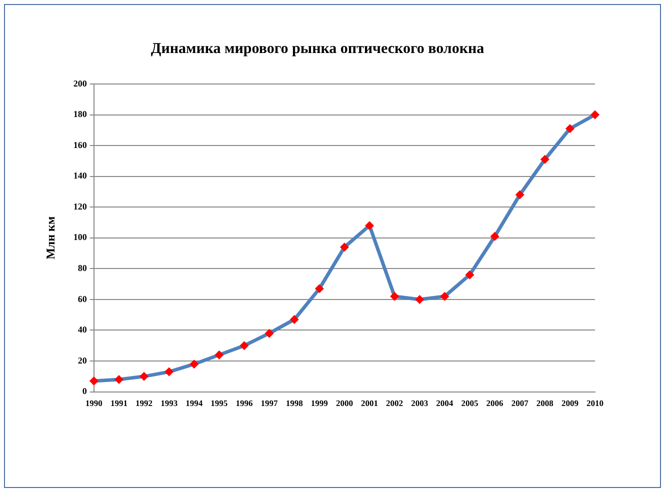 The height and width of the screenshot is (492, 667). What do you see at coordinates (520, 403) in the screenshot?
I see `x-tick-label: 2007` at bounding box center [520, 403].